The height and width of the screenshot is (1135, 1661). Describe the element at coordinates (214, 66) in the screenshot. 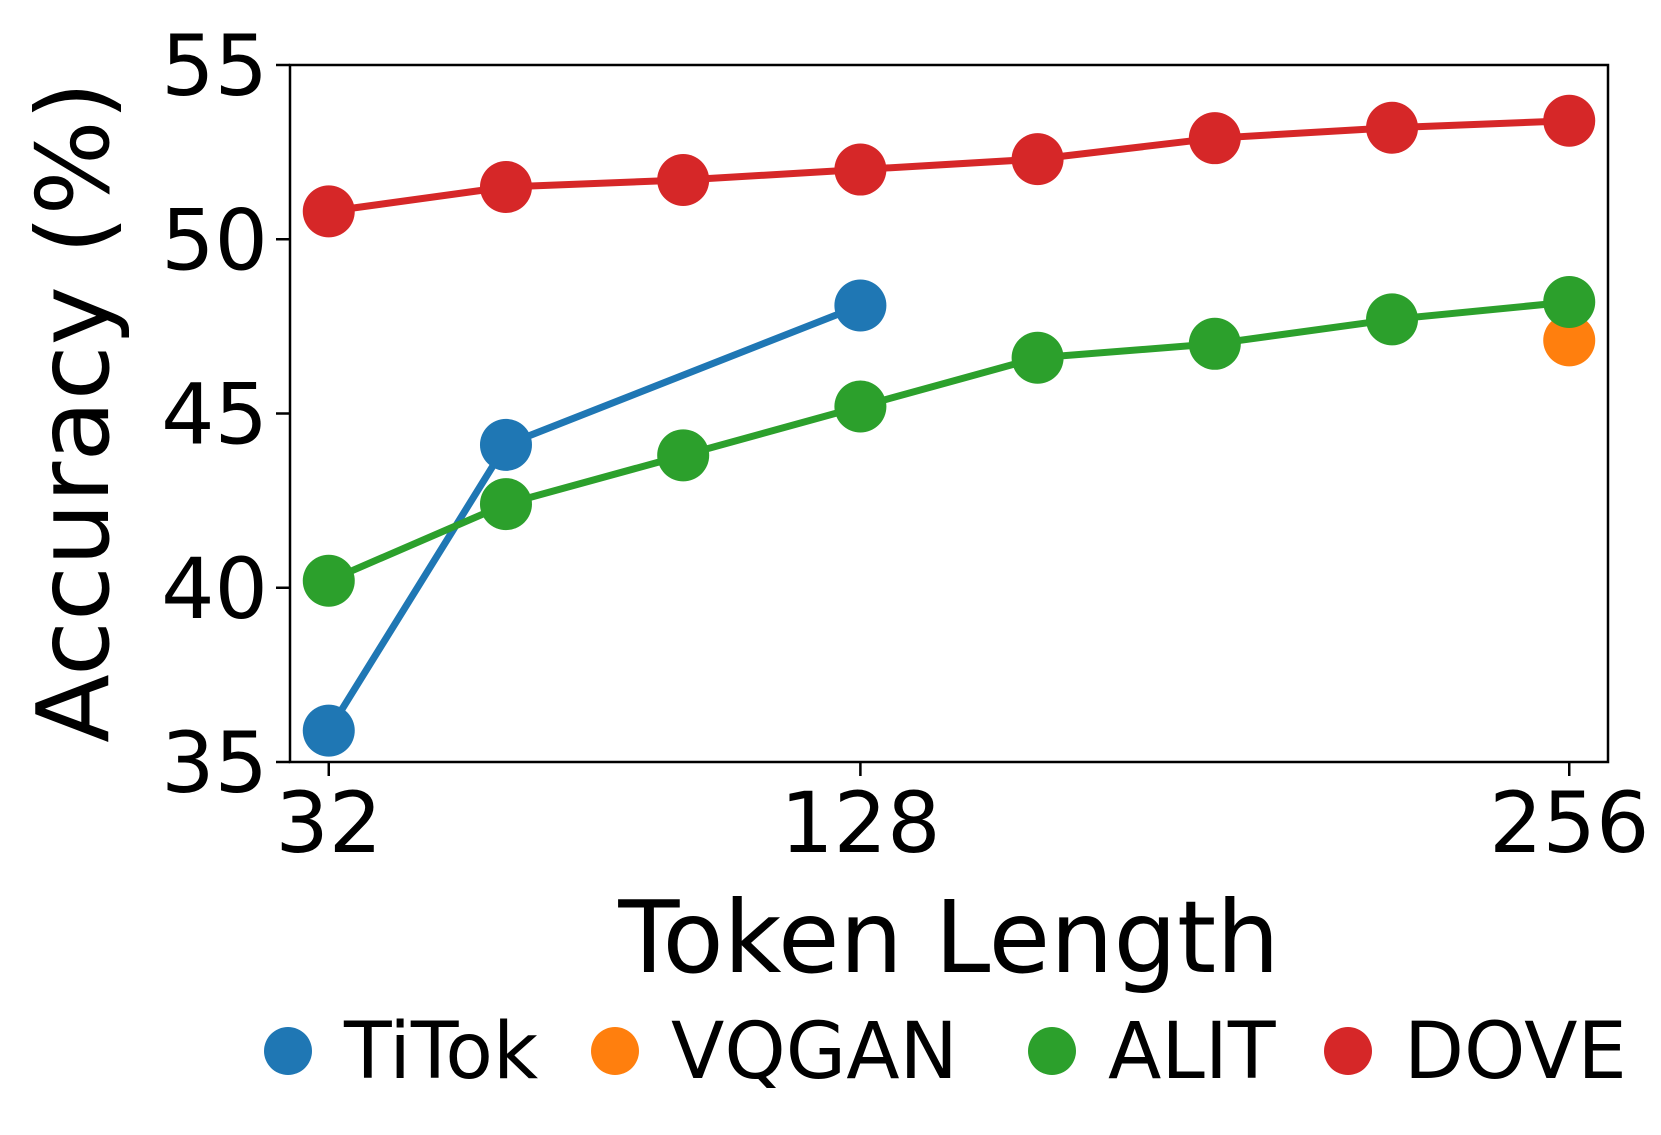

I see `y-tick-label: 55` at that location.